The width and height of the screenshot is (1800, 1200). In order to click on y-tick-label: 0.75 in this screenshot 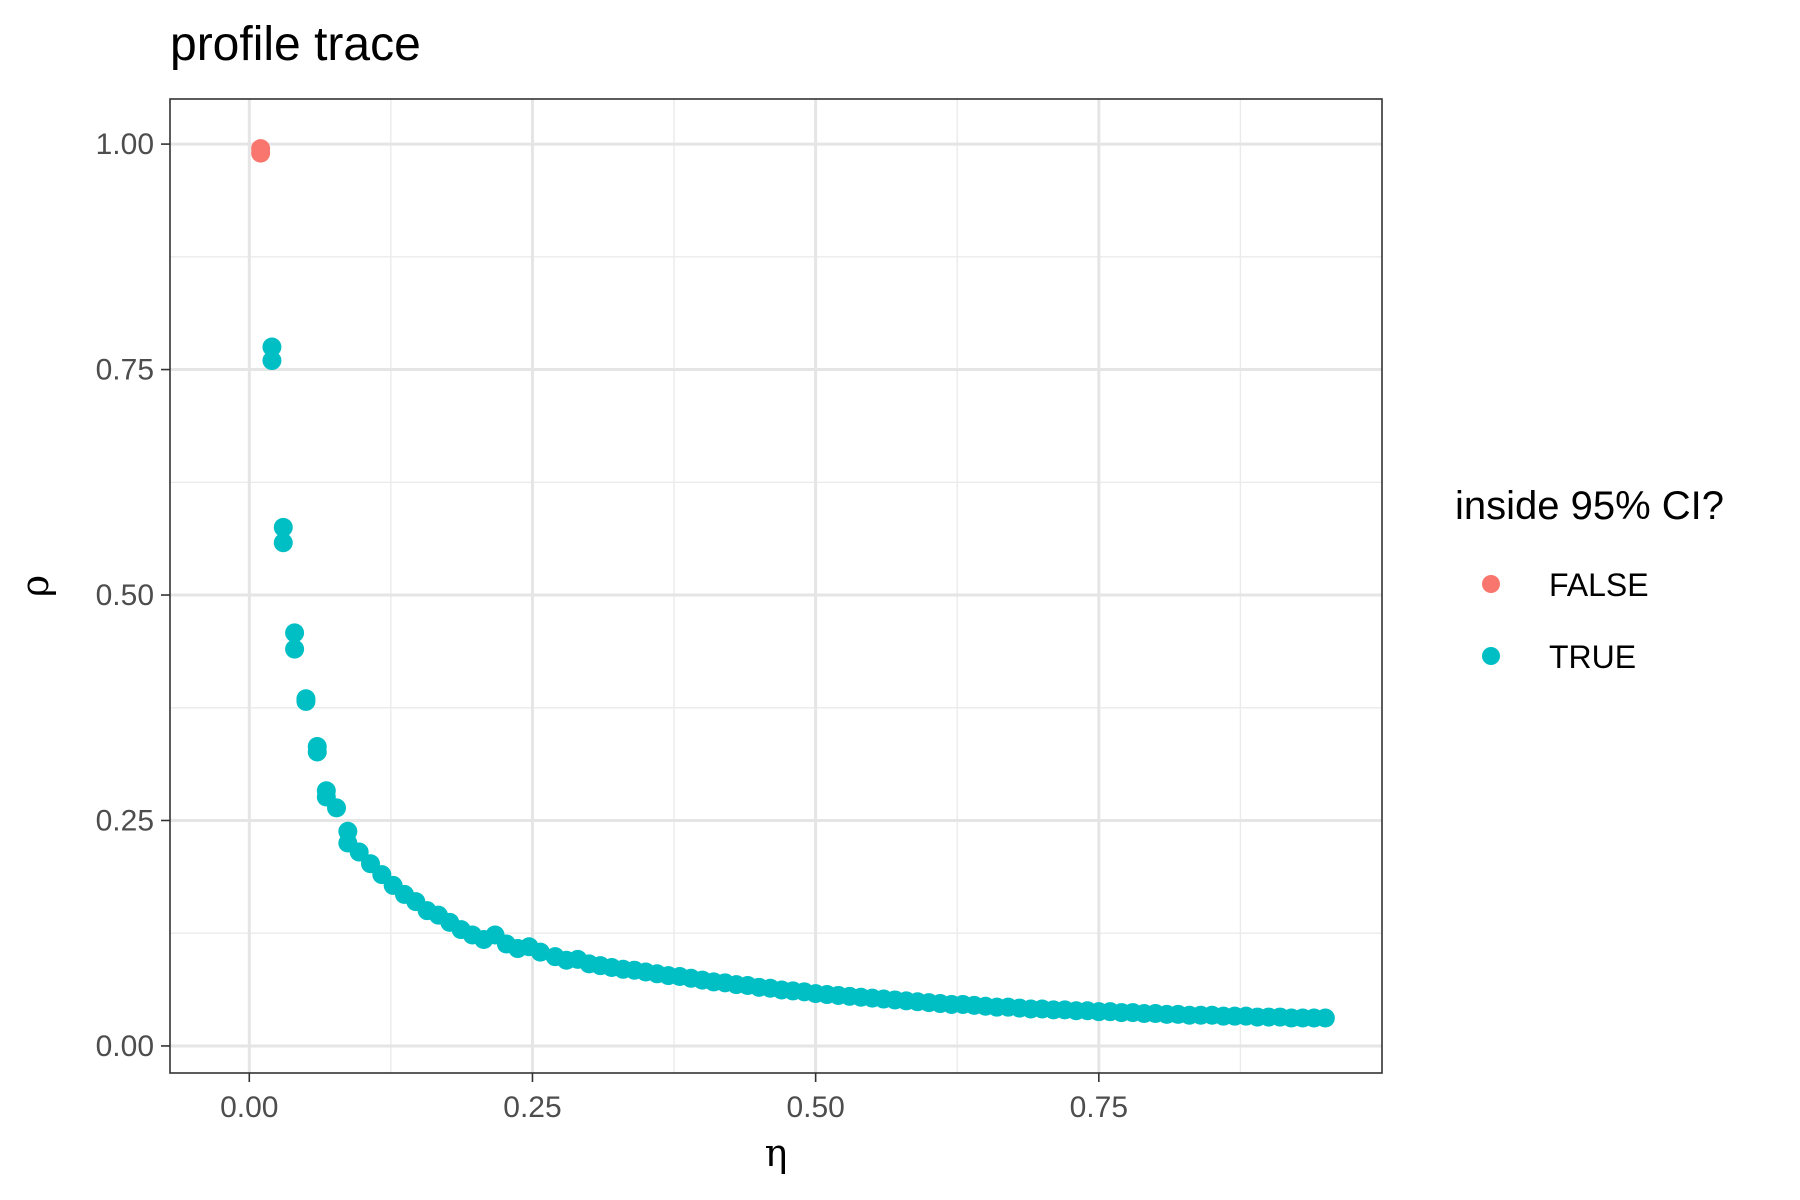, I will do `click(125, 370)`.